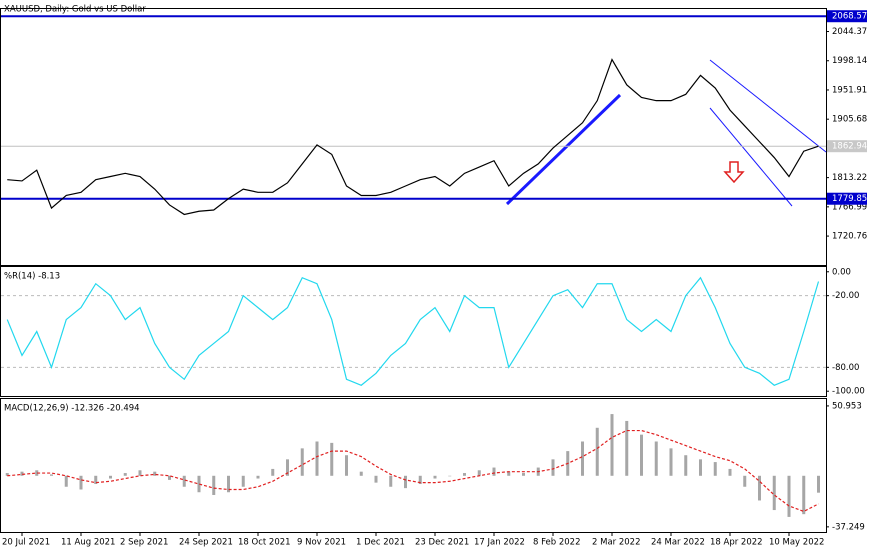 This screenshot has height=552, width=874. I want to click on y-tick-label: 1720.76, so click(849, 237).